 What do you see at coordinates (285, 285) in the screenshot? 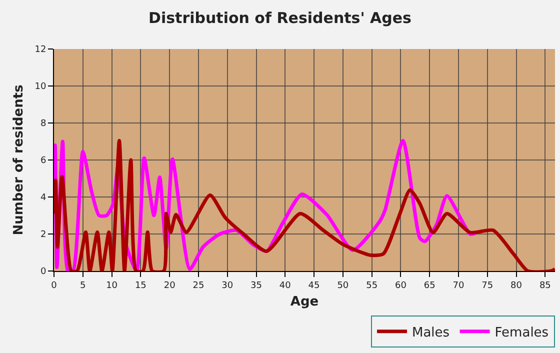
I see `x-tick-label: 40` at bounding box center [285, 285].